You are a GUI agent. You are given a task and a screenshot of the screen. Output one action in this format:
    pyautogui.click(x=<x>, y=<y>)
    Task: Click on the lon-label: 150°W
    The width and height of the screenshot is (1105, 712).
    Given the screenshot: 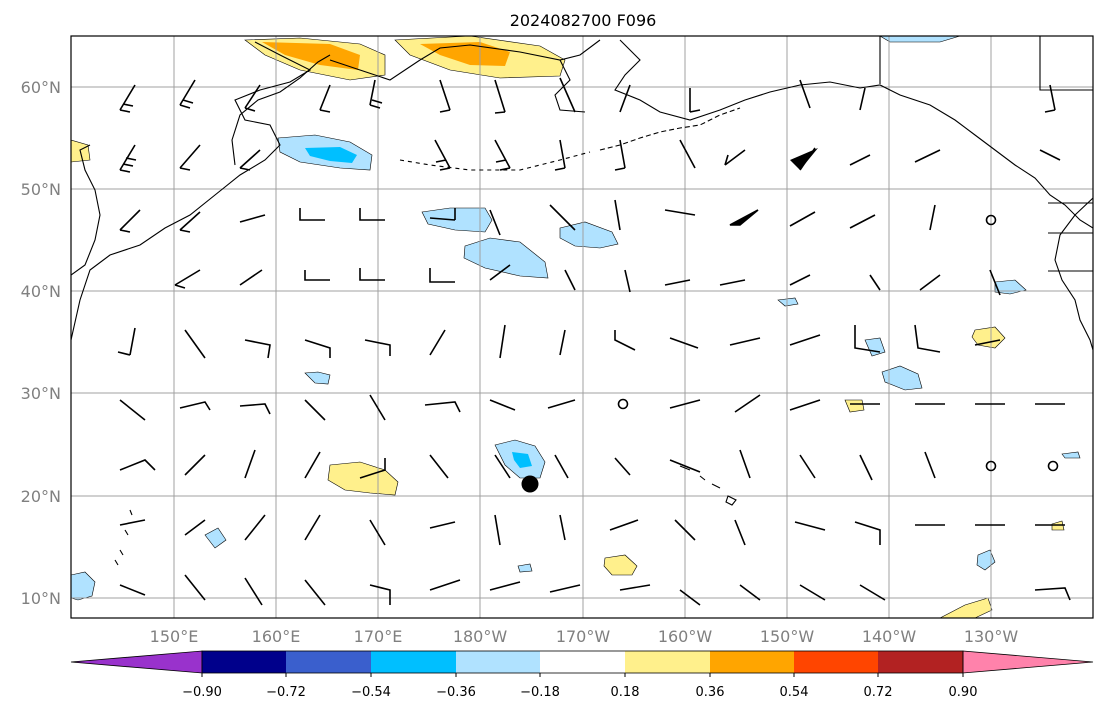 What is the action you would take?
    pyautogui.click(x=787, y=636)
    